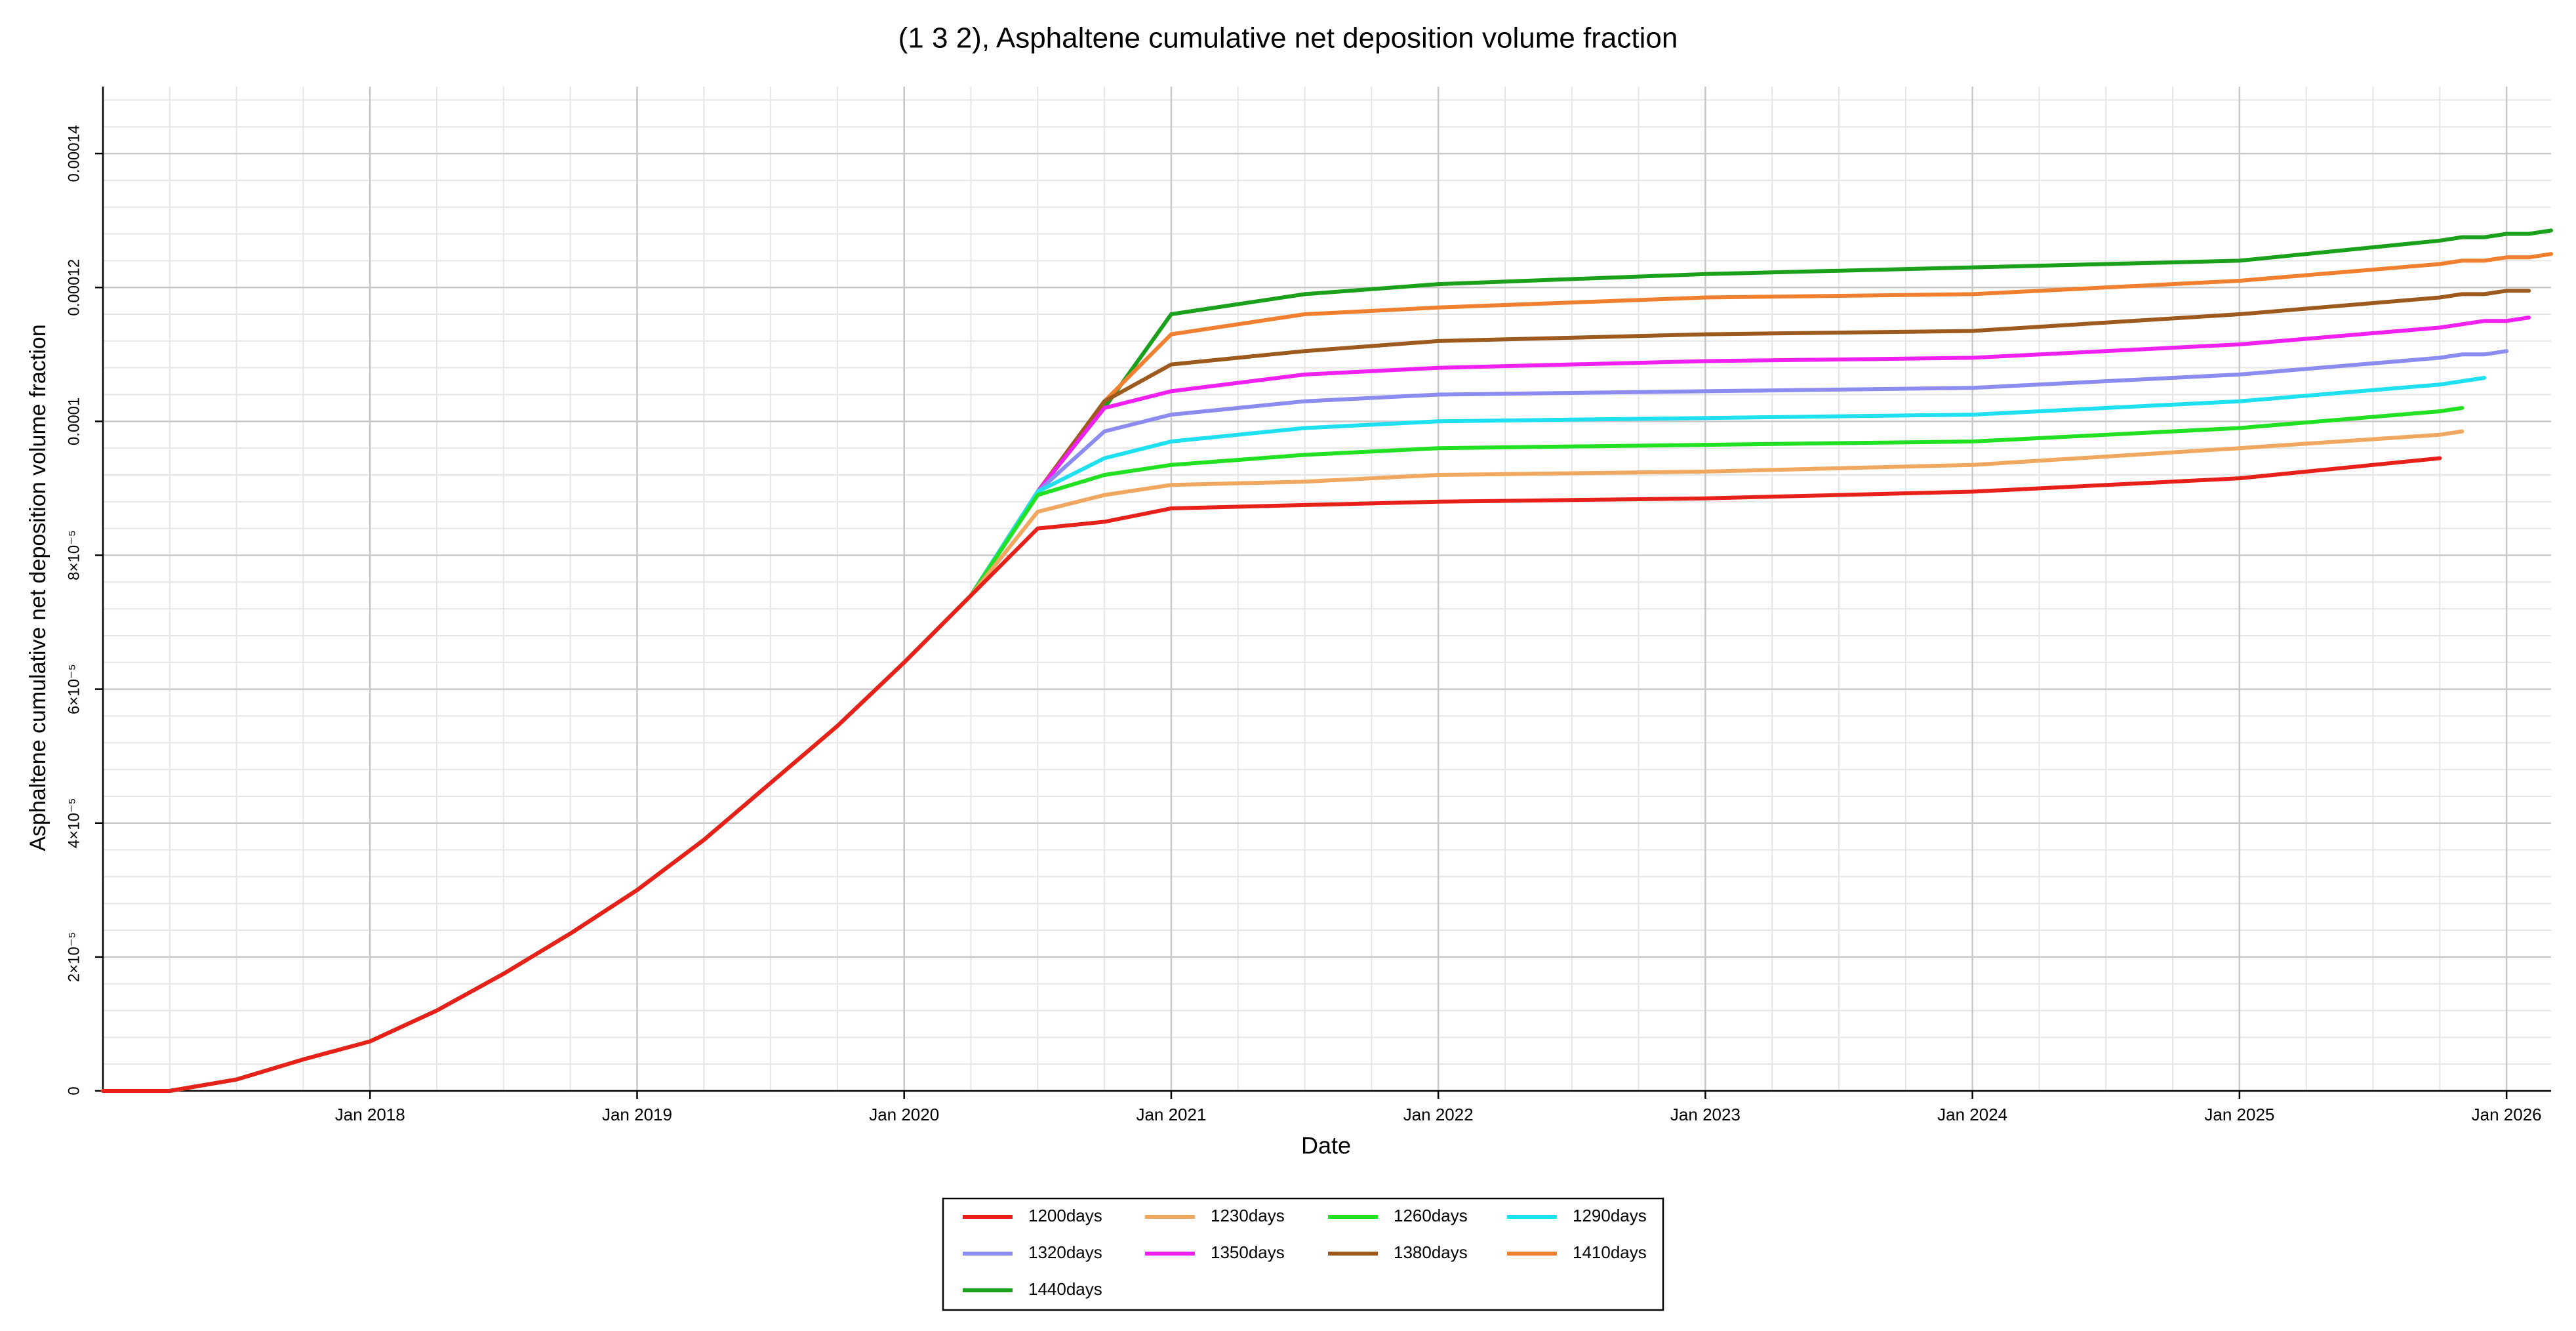 This screenshot has height=1331, width=2576. I want to click on y-tick-label: 8×10⁻⁵, so click(74, 555).